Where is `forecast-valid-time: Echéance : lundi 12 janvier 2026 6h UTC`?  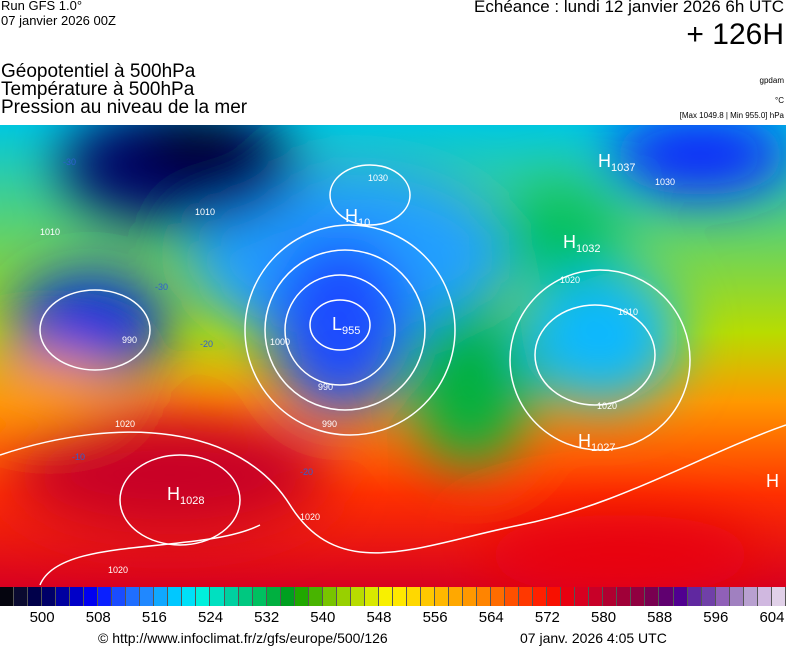
forecast-valid-time: Echéance : lundi 12 janvier 2026 6h UTC is located at coordinates (629, 8).